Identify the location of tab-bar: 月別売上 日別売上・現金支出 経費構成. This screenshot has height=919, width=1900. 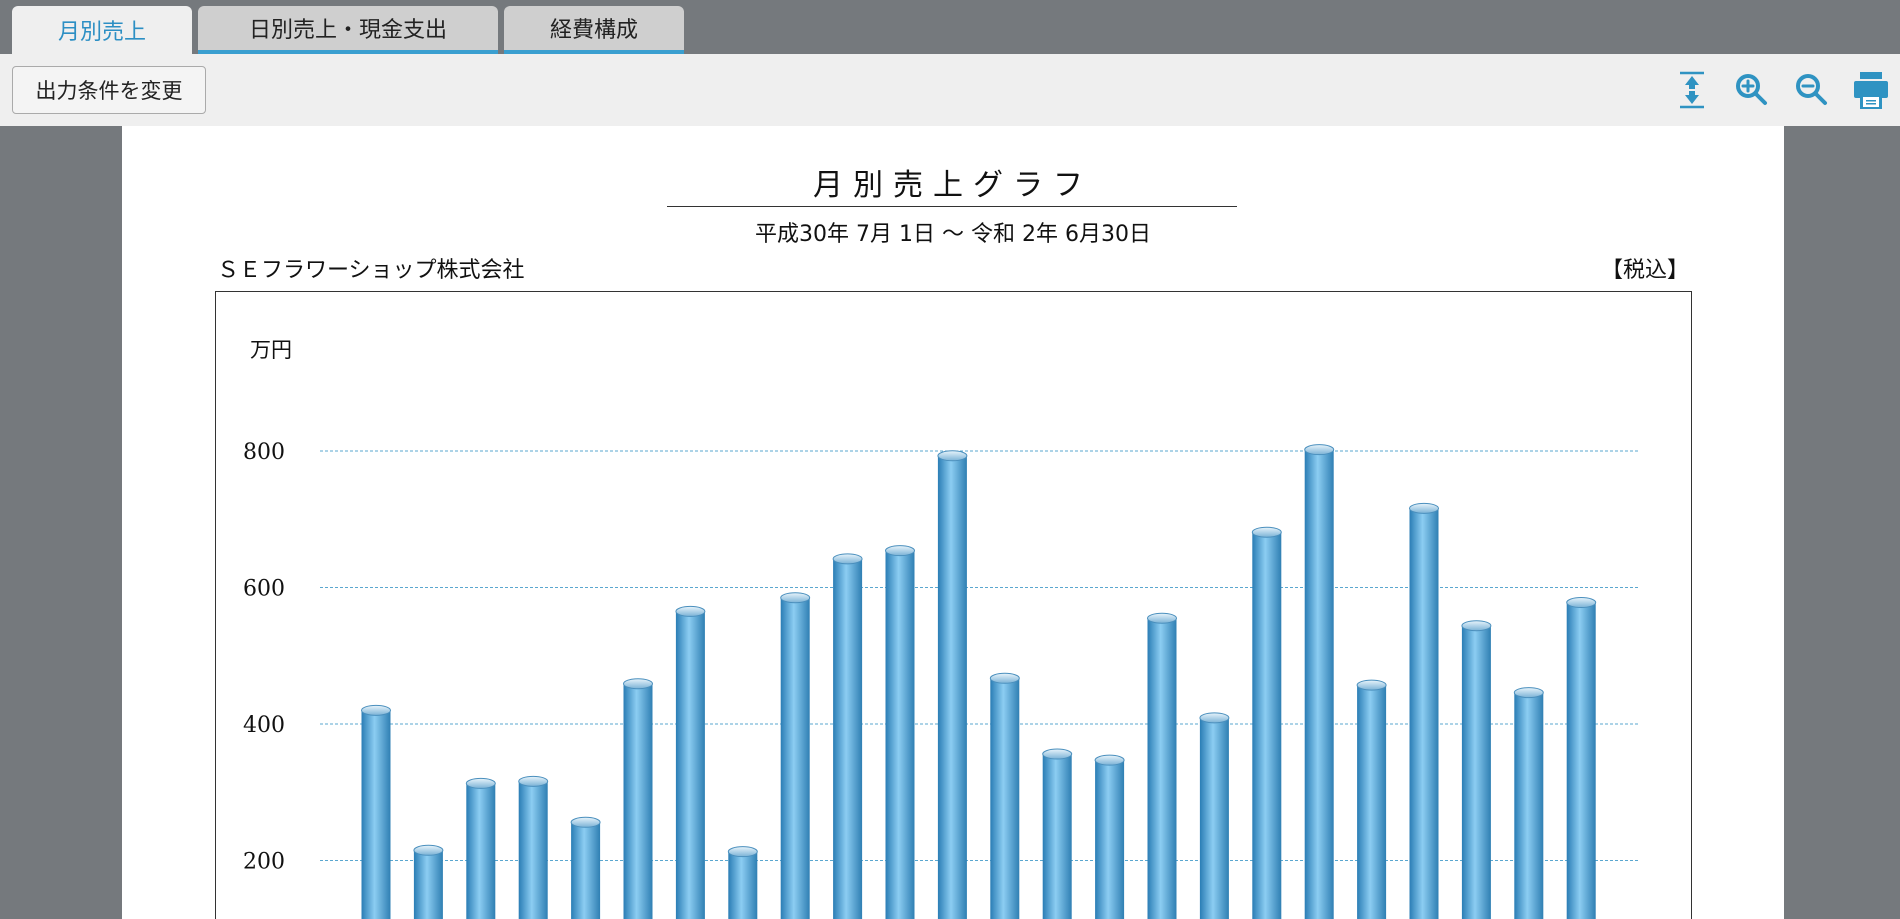
(950, 27).